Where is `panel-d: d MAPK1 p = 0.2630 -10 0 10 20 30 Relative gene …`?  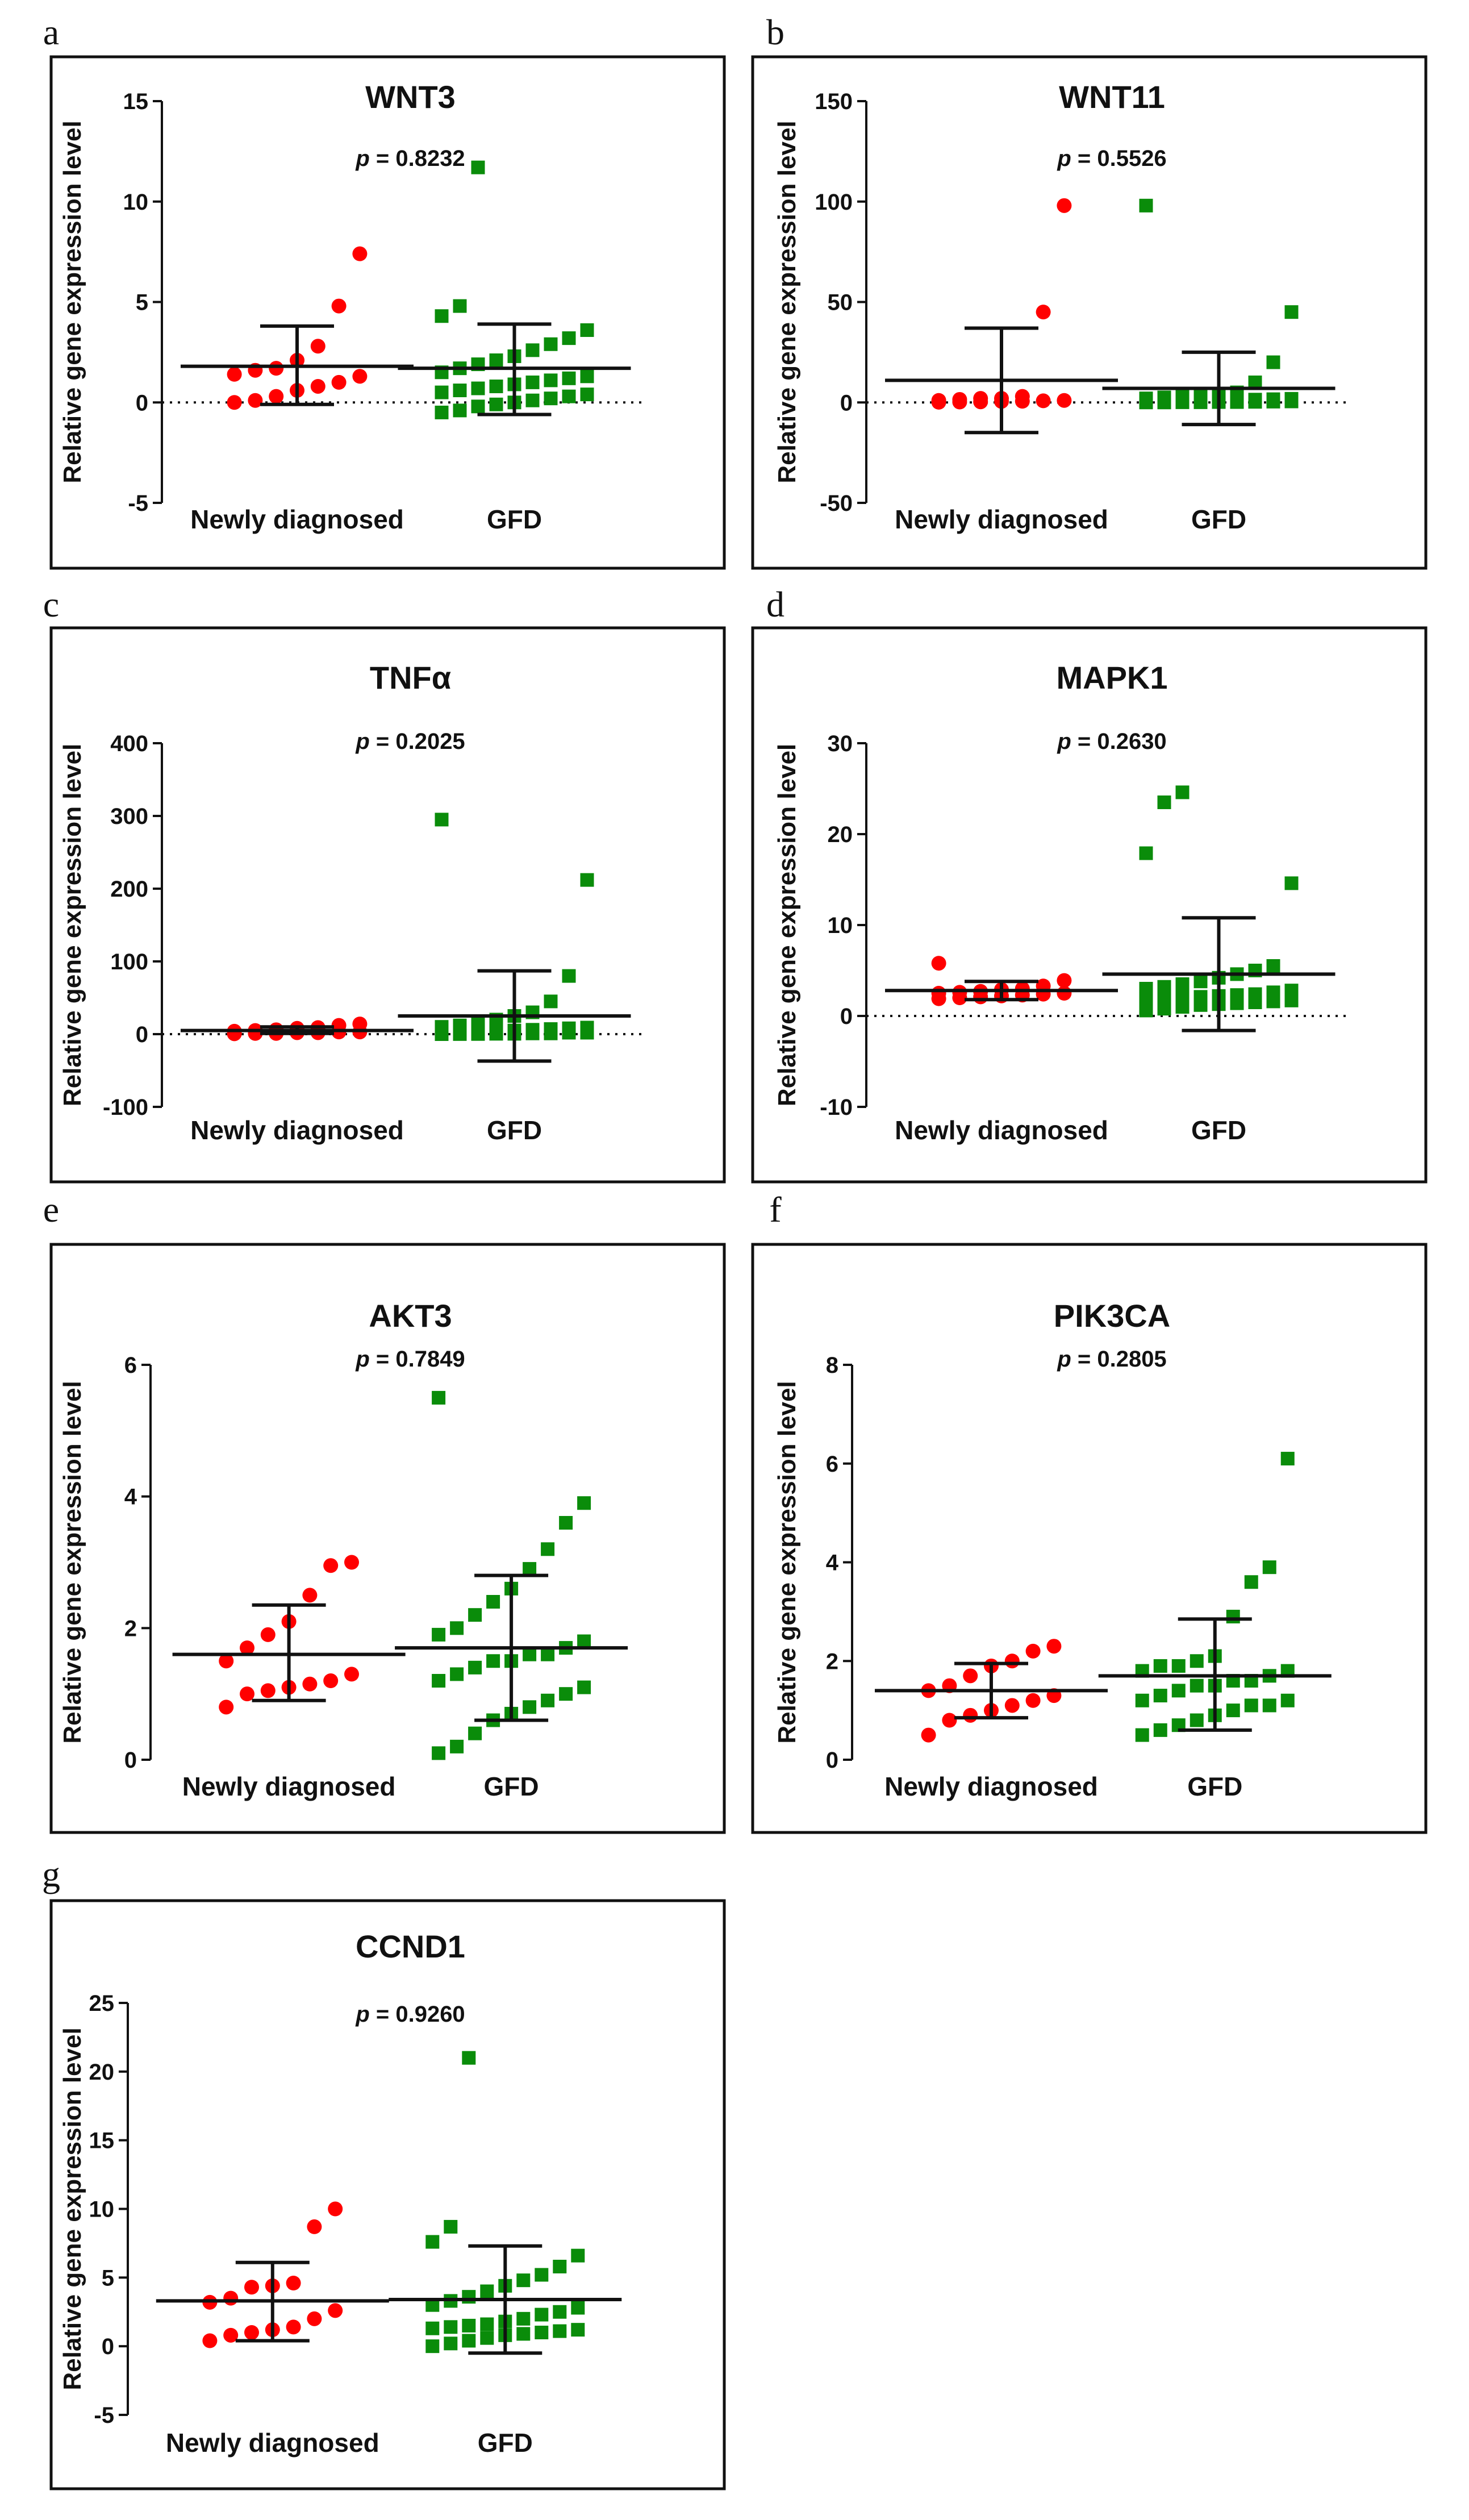 panel-d: d MAPK1 p = 0.2630 -10 0 10 20 30 Relative gene … is located at coordinates (1089, 884).